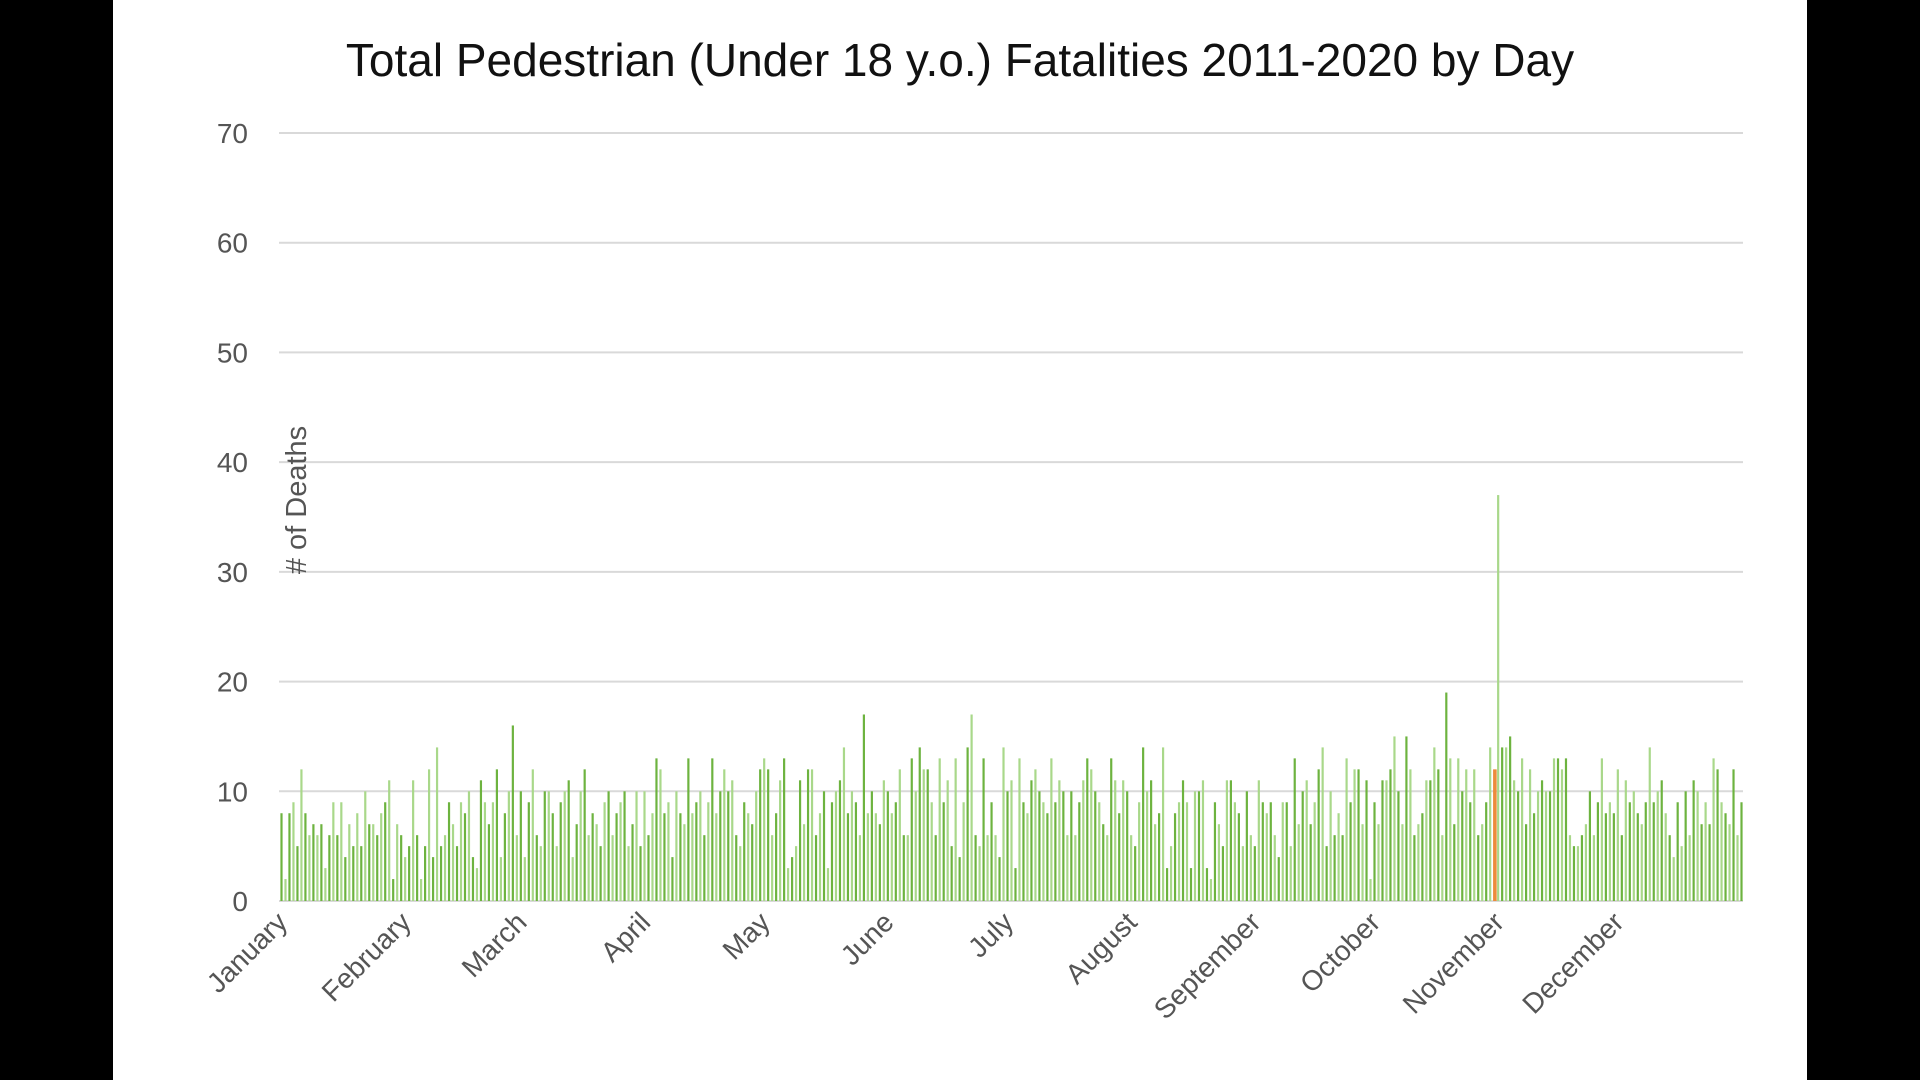 The height and width of the screenshot is (1080, 1920). I want to click on y-tick-label: 40, so click(232, 462).